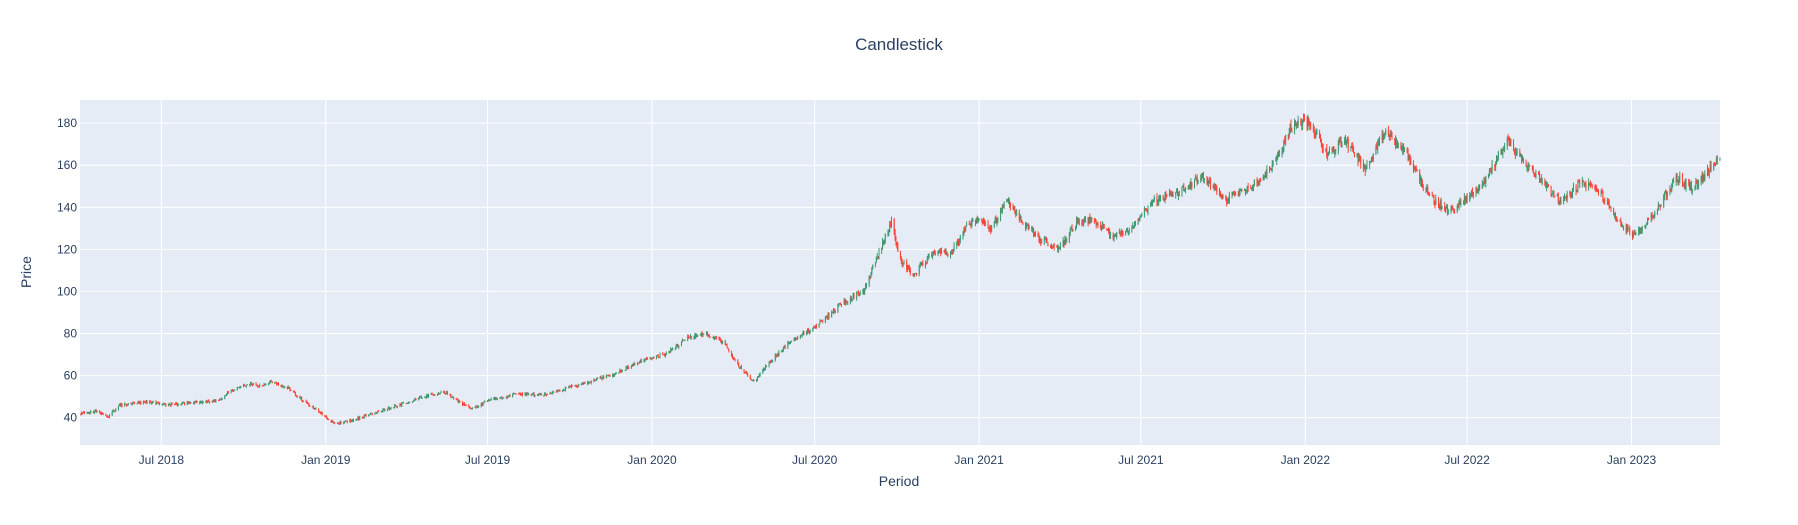 The image size is (1798, 525). I want to click on x-tick-label: Jan 2021, so click(979, 460).